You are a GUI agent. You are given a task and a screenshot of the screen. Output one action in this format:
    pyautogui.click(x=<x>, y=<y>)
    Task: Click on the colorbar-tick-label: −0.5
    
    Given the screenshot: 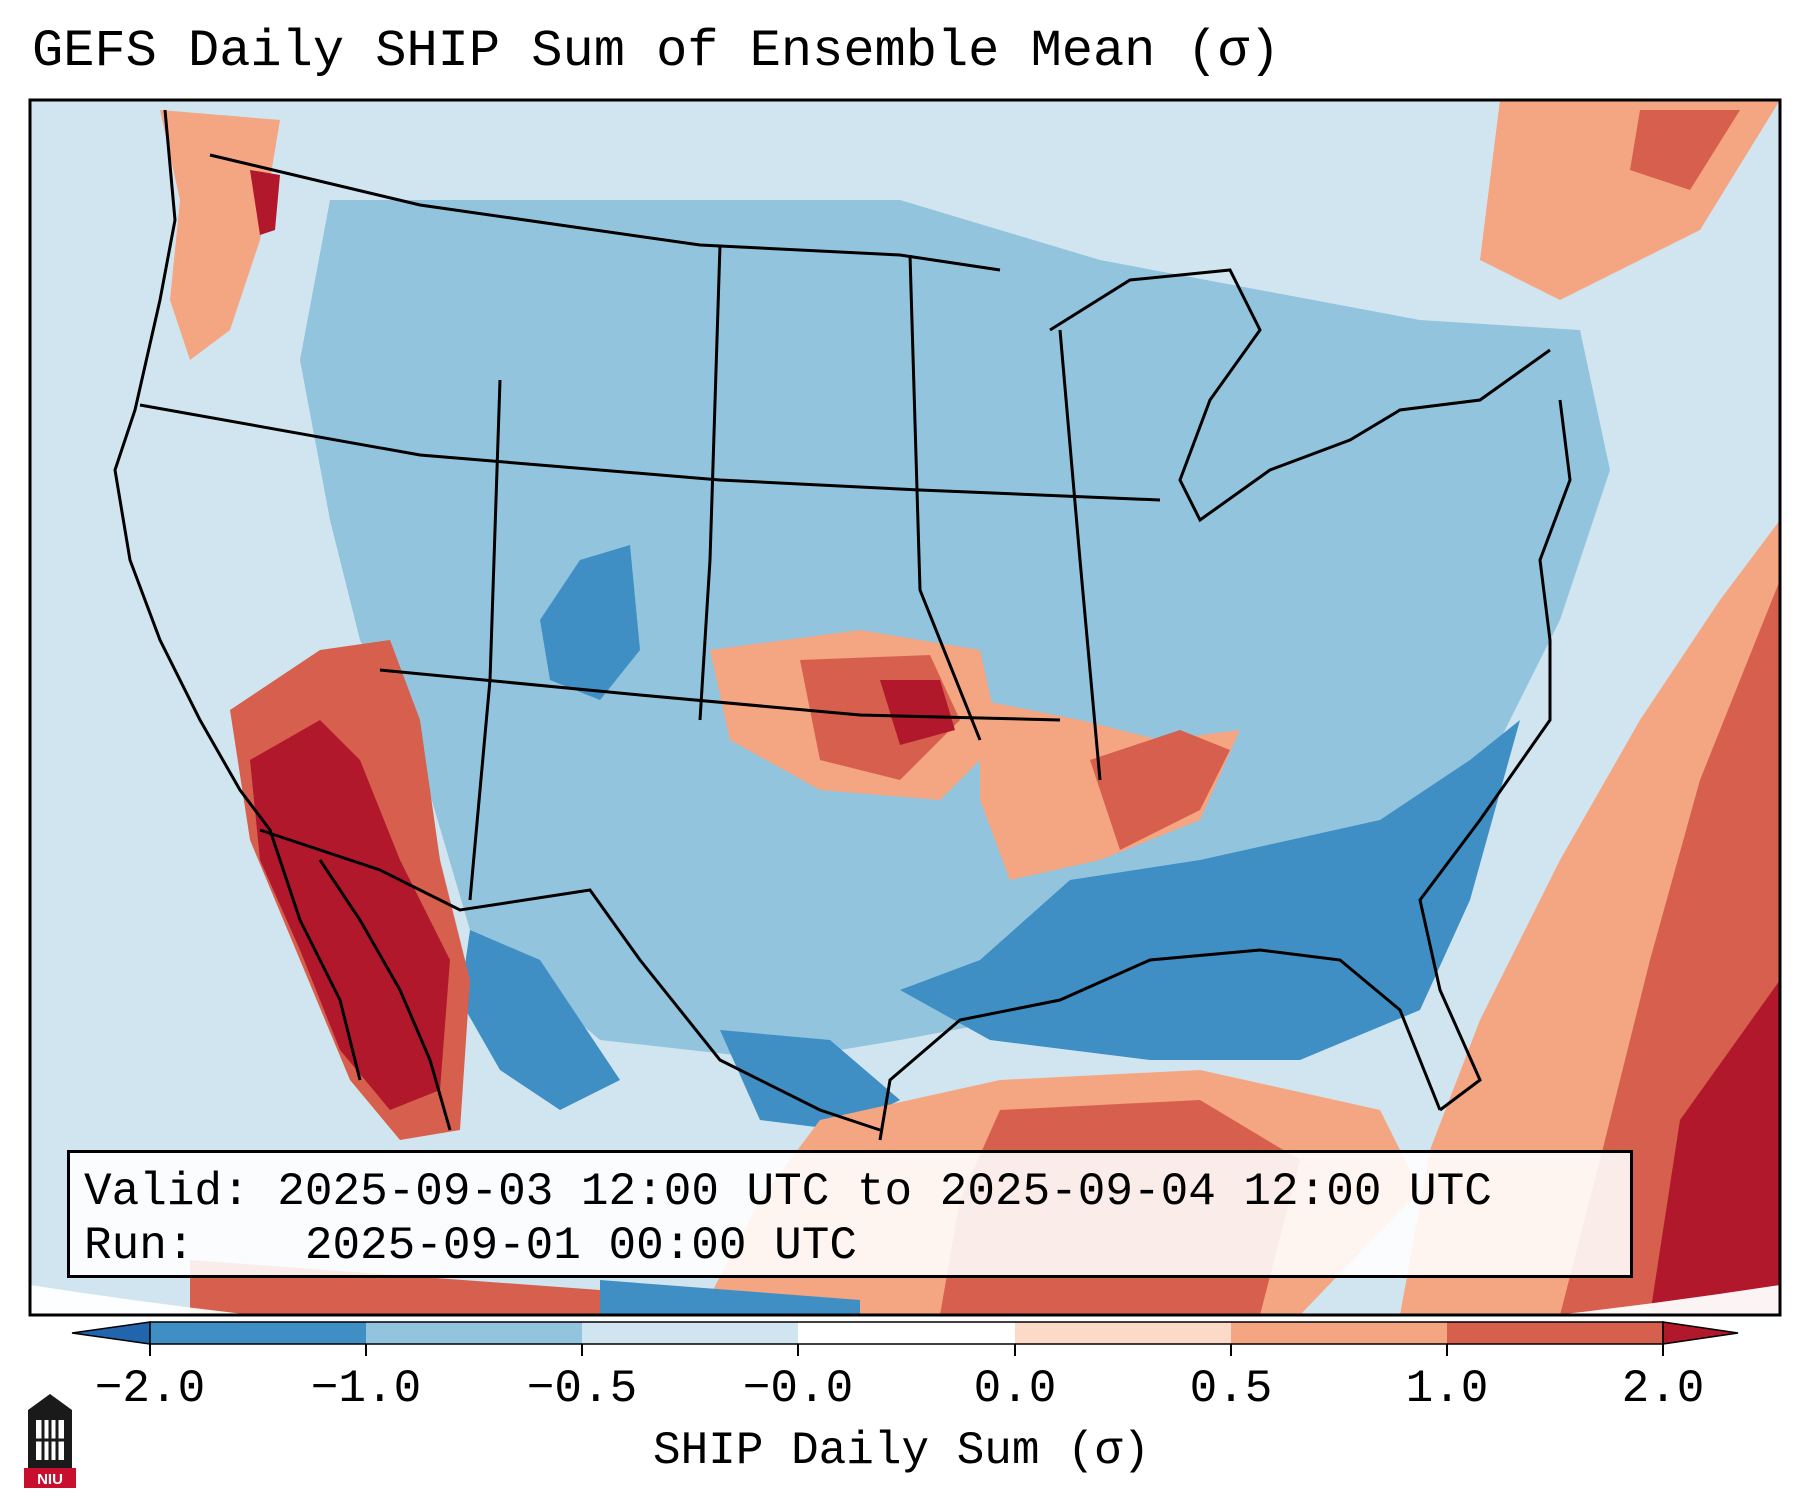 What is the action you would take?
    pyautogui.click(x=582, y=1389)
    